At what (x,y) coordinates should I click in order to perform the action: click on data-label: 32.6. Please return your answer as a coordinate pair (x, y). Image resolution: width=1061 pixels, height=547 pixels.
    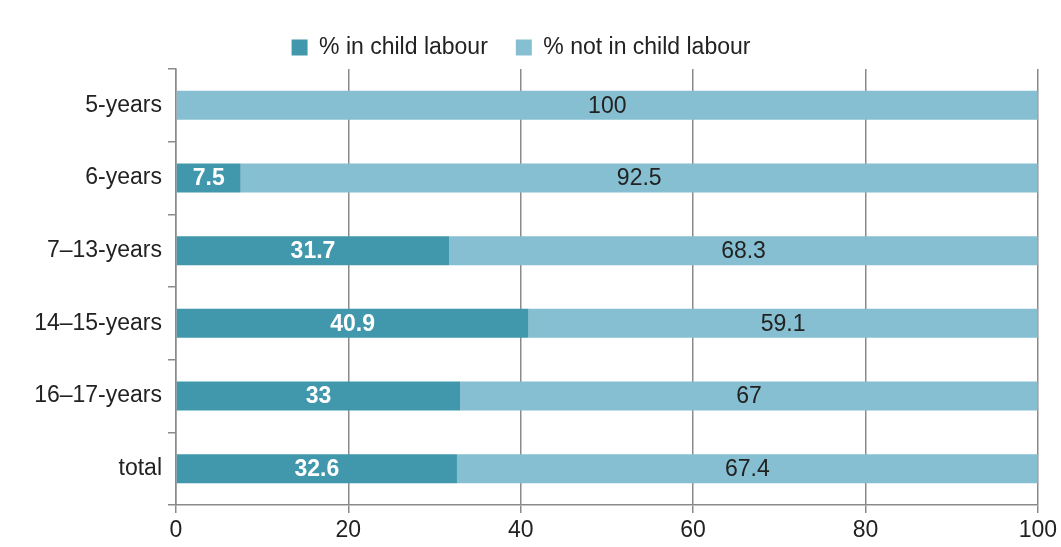
    Looking at the image, I should click on (317, 468).